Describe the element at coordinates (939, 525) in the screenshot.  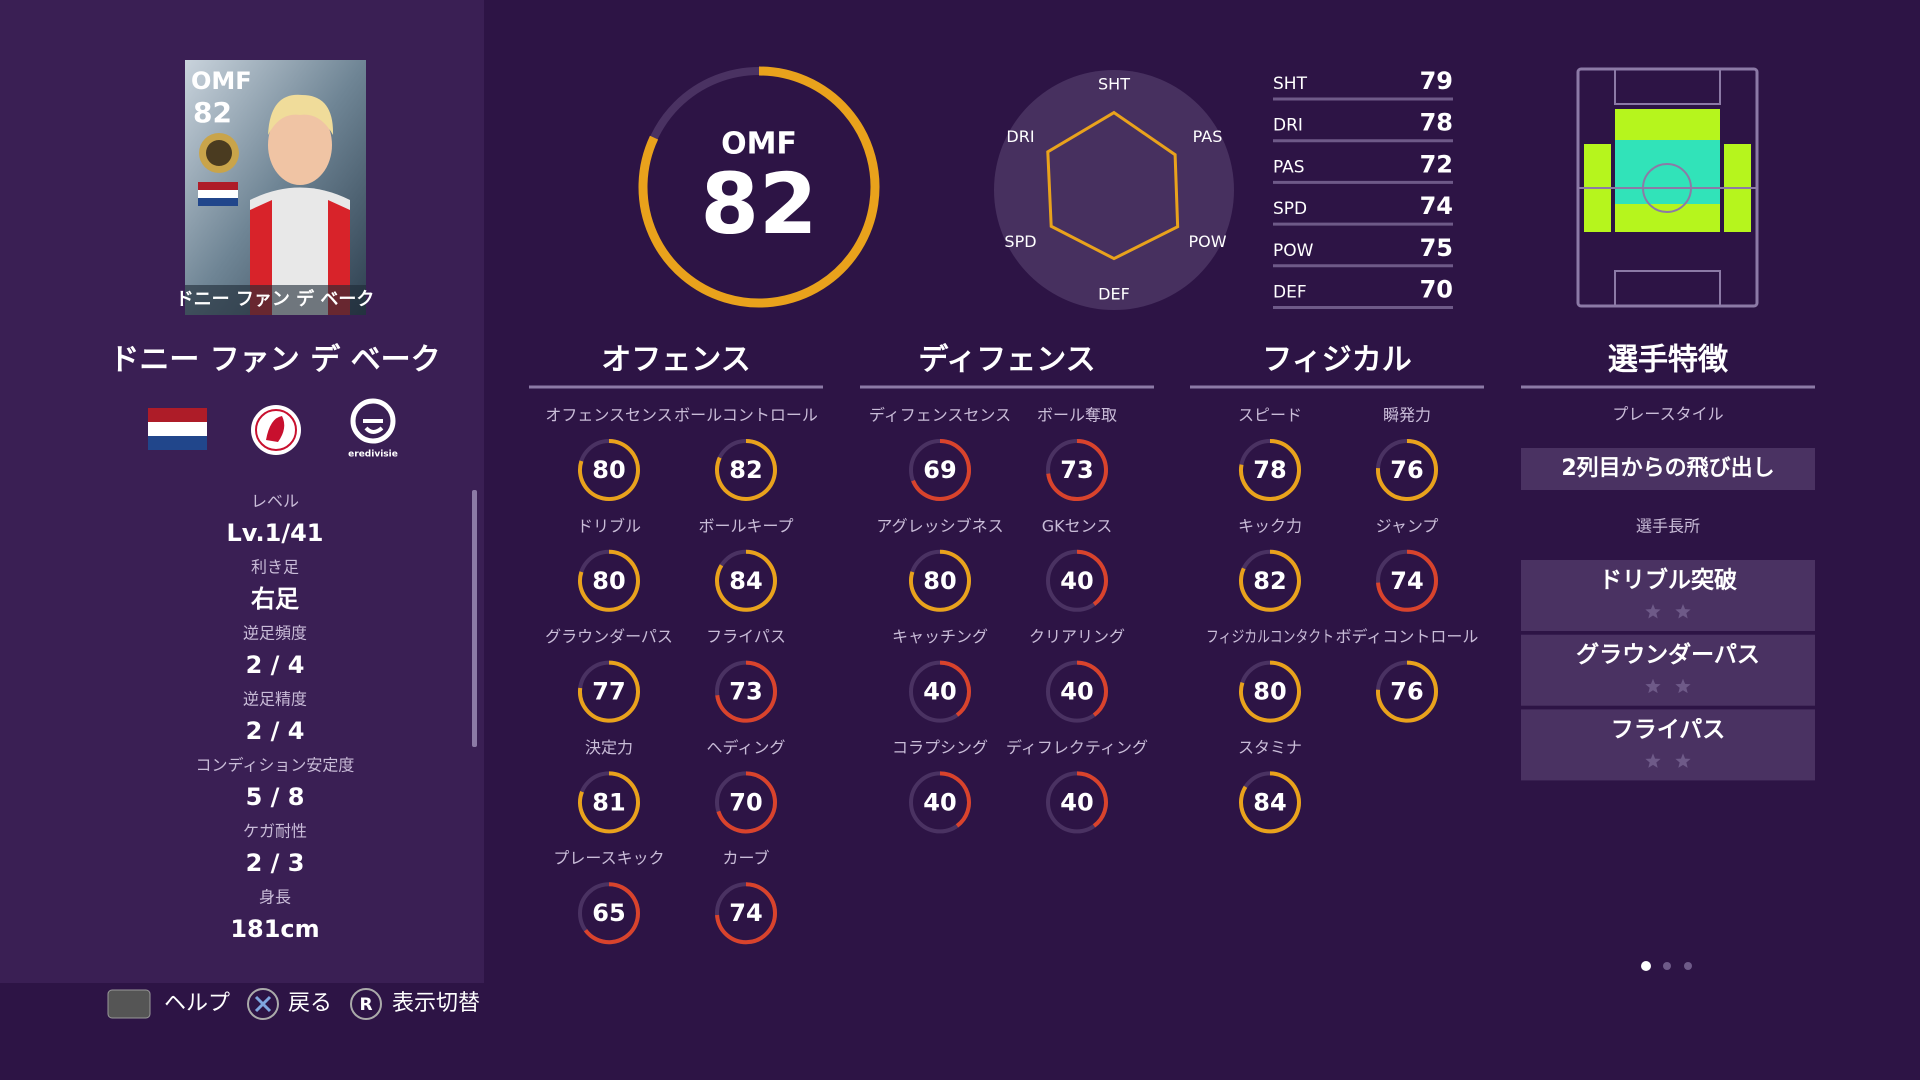
I see `stat-label: アグレッシブネス` at that location.